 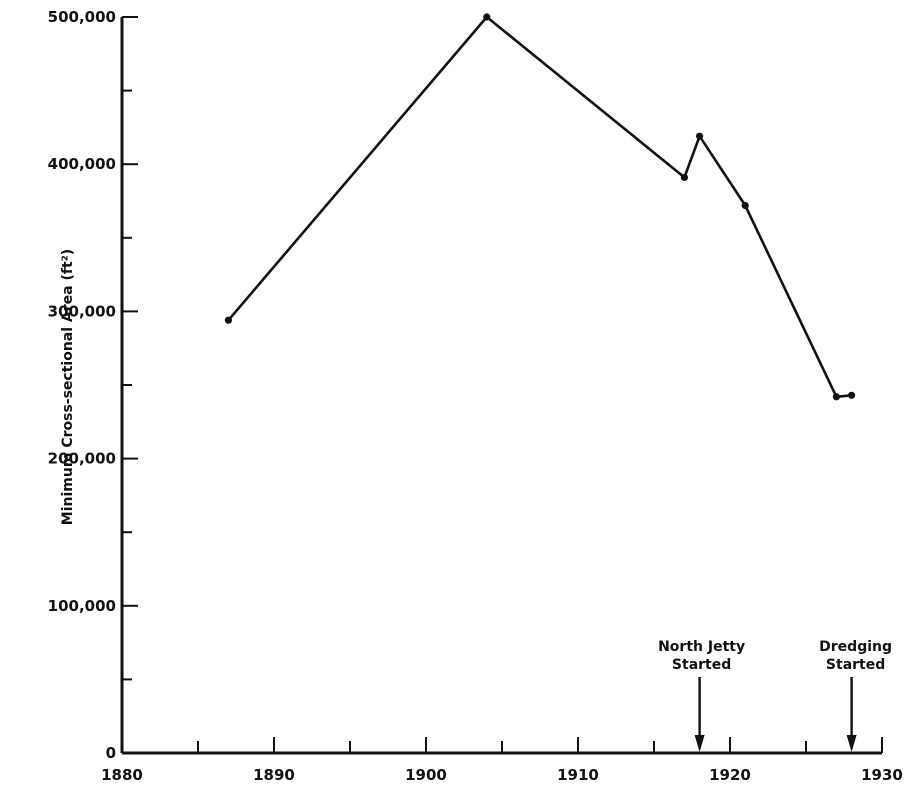 I want to click on y-tick-label: 0, so click(x=111, y=753).